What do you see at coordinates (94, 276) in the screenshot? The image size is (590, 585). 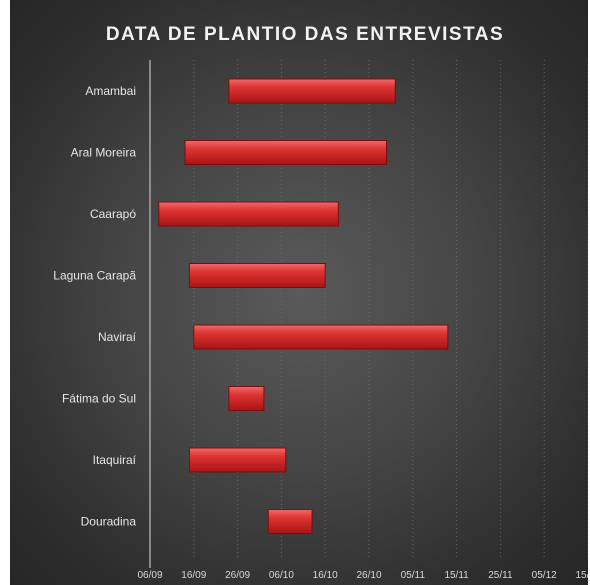 I see `category-label: Laguna Carapã` at bounding box center [94, 276].